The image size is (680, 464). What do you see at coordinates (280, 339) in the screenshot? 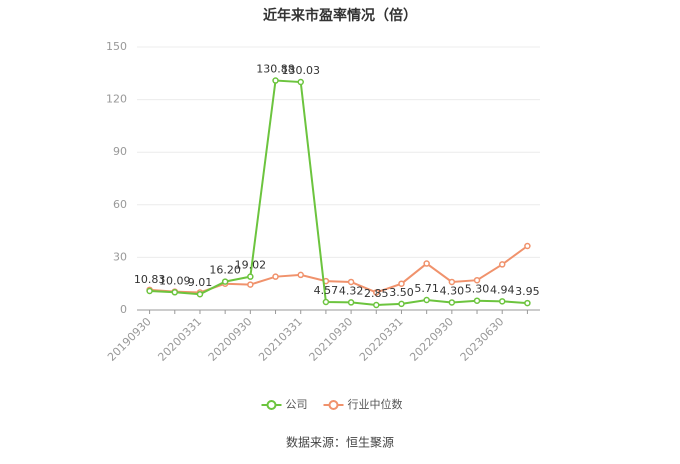
I see `x-tick-label: 20210331` at bounding box center [280, 339].